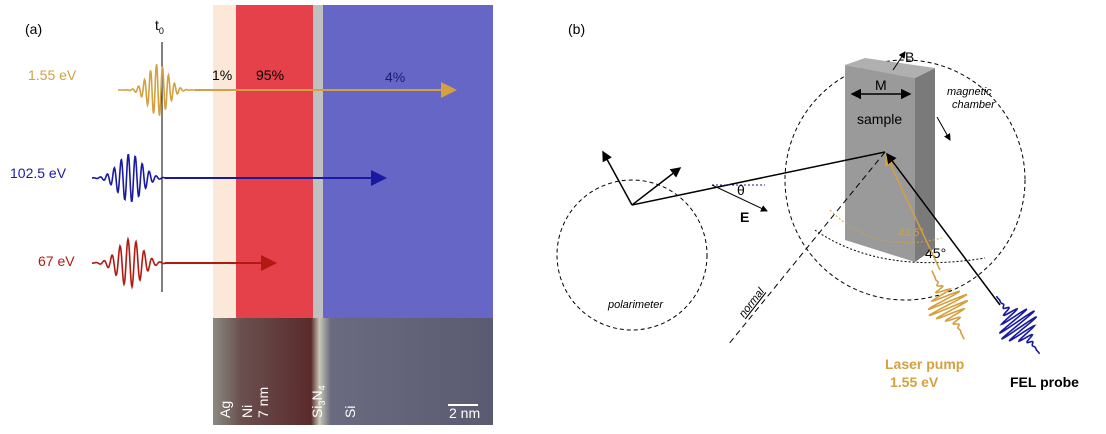 The height and width of the screenshot is (434, 1106). What do you see at coordinates (758, 178) in the screenshot?
I see `reflected-beam` at bounding box center [758, 178].